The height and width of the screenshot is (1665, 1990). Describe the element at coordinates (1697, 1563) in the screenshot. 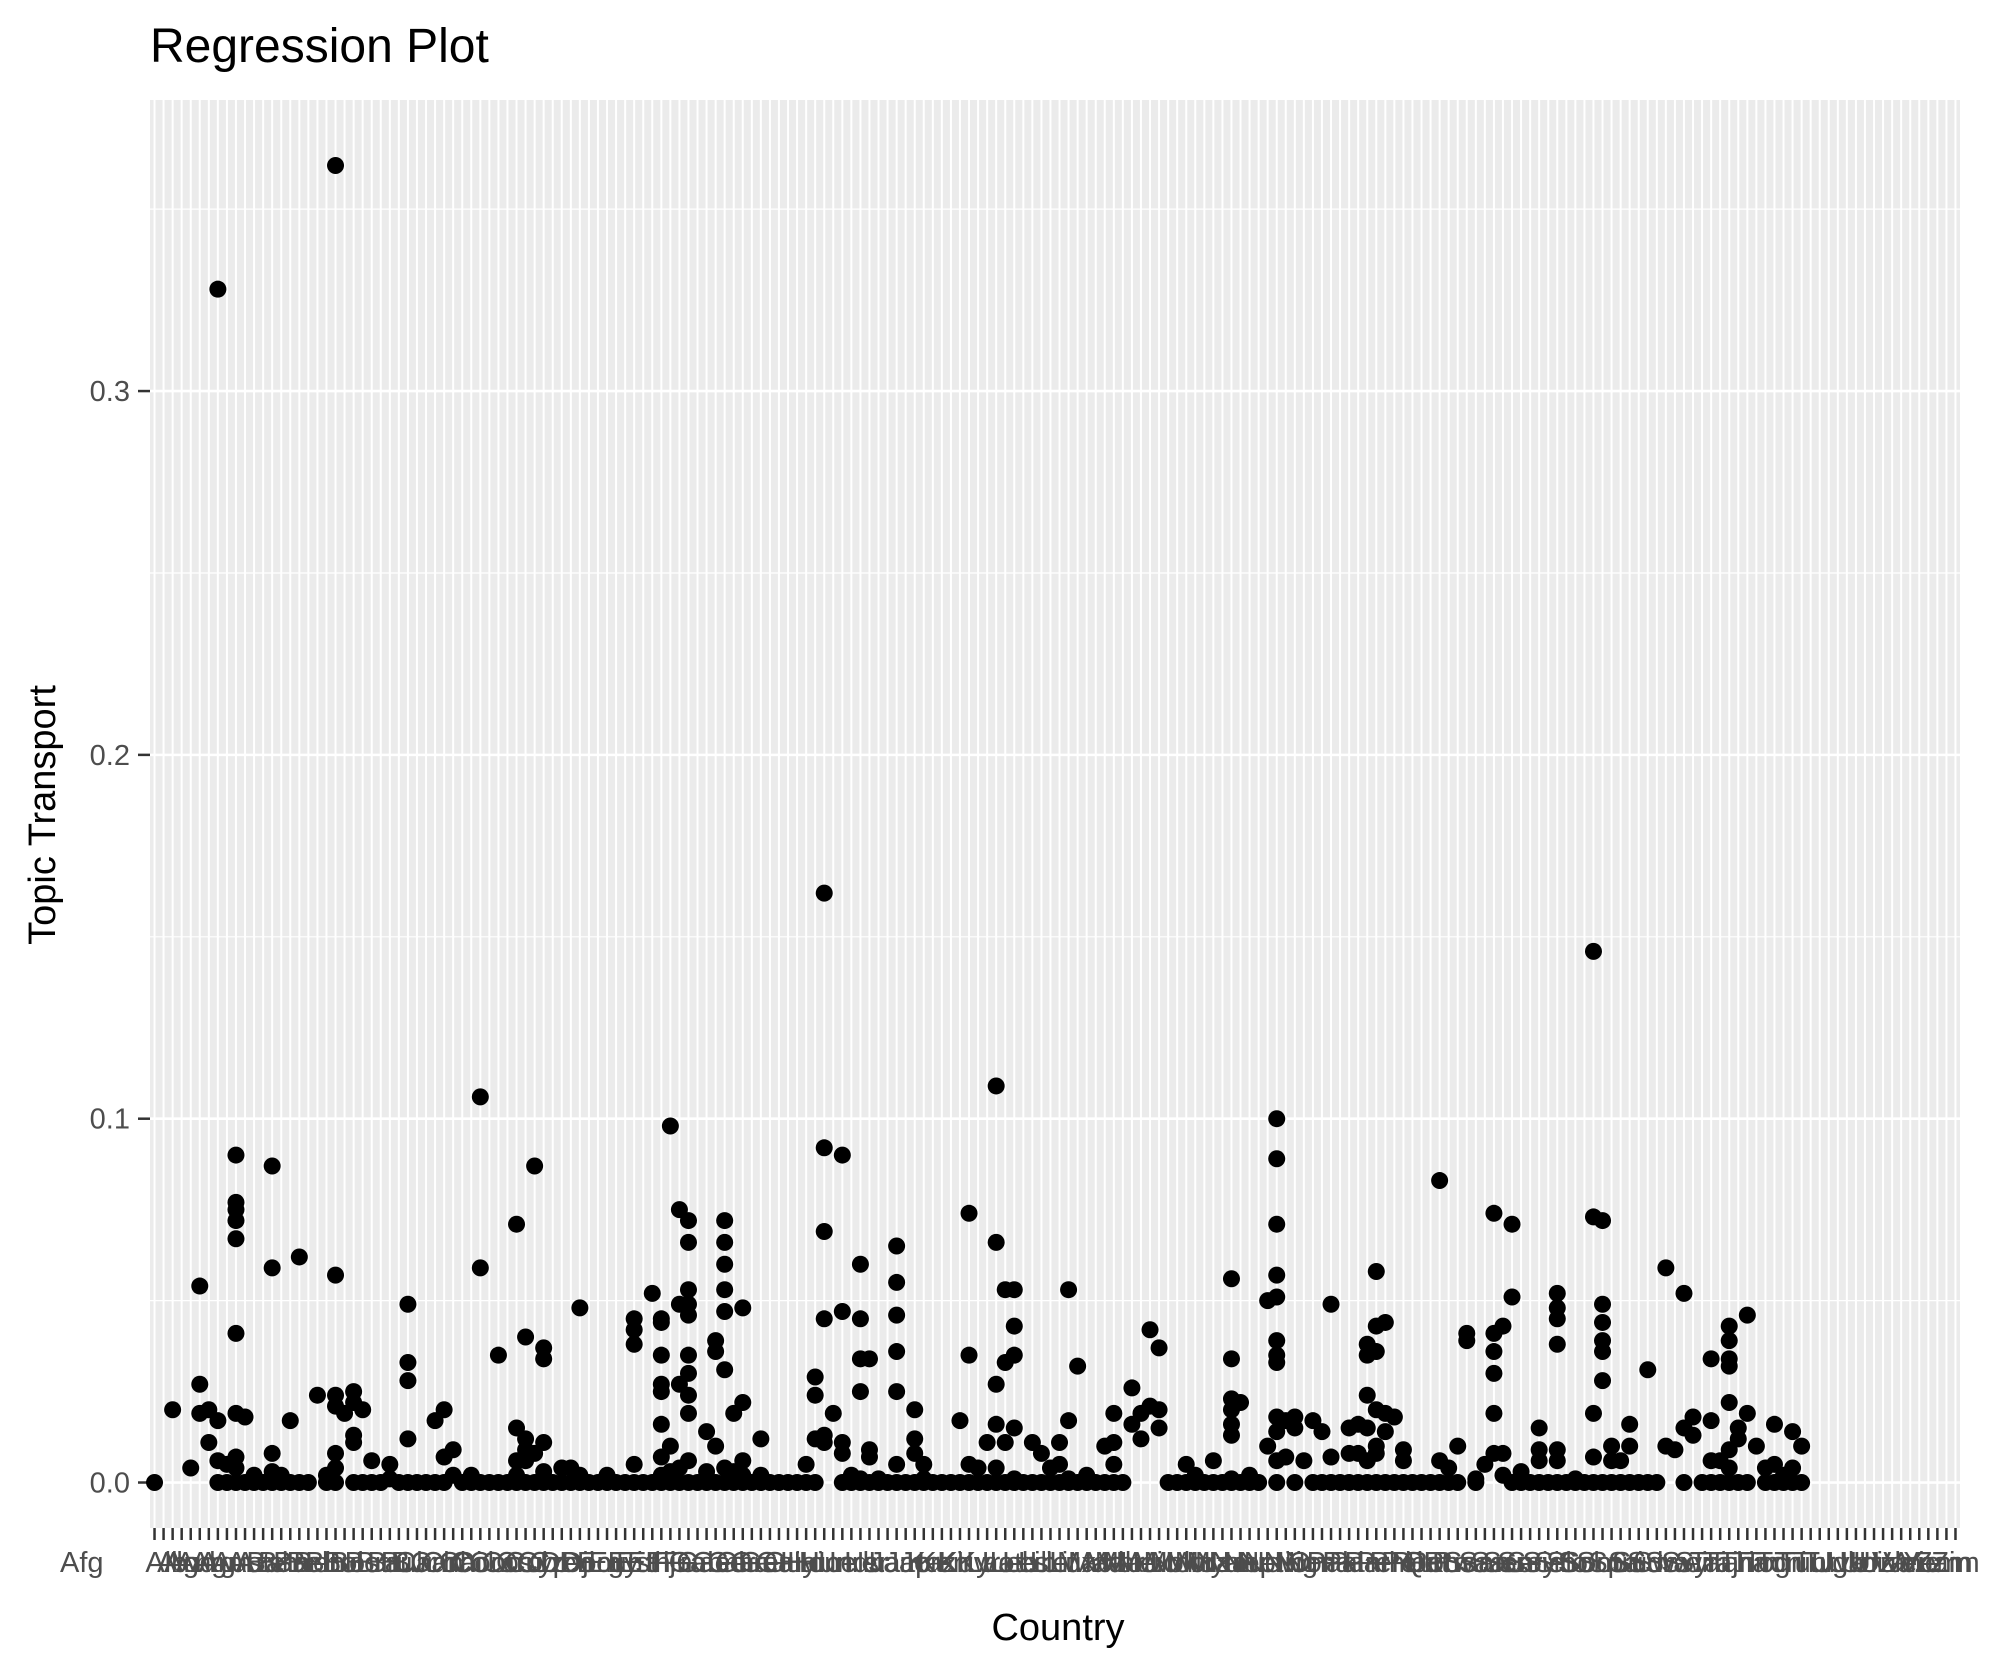

I see `x-tick-label: Syr` at that location.